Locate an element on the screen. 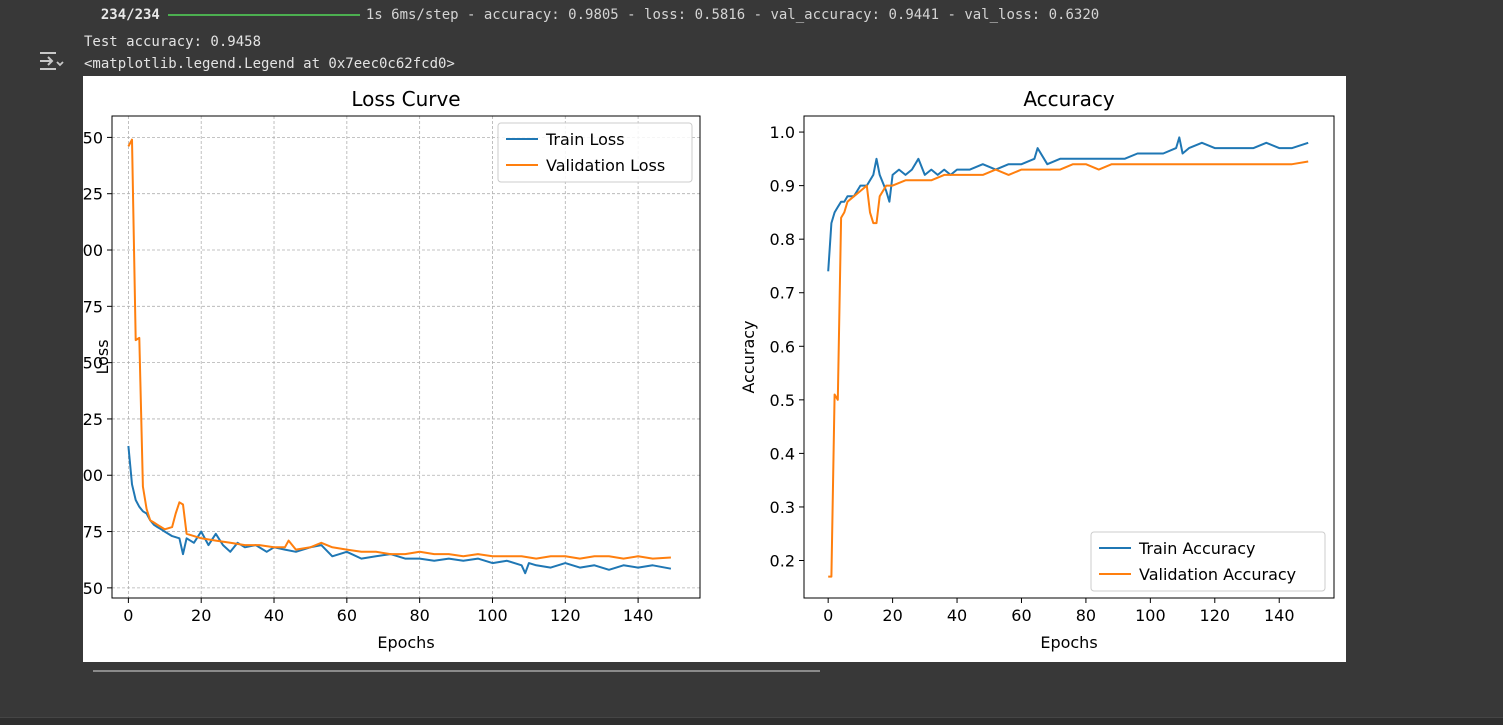  accuracy-x-tick-label: 60 is located at coordinates (1021, 615).